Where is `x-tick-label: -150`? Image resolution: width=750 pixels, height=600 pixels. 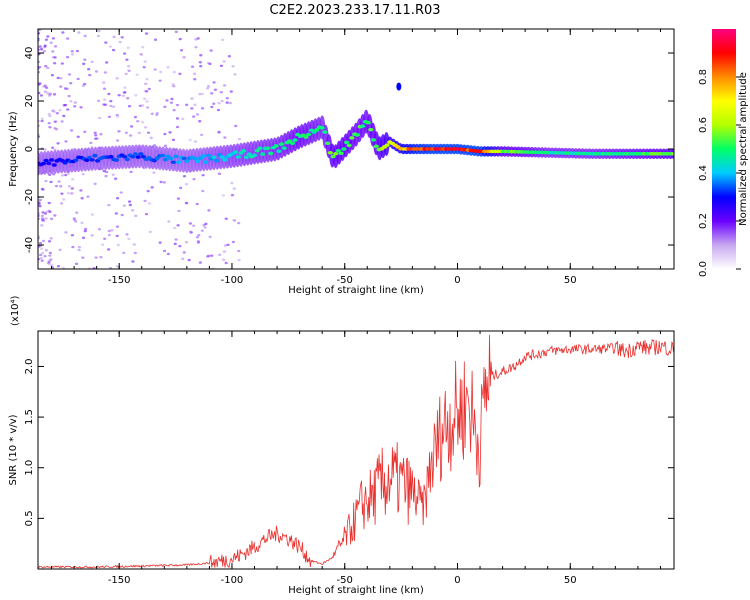
x-tick-label: -150 is located at coordinates (119, 580).